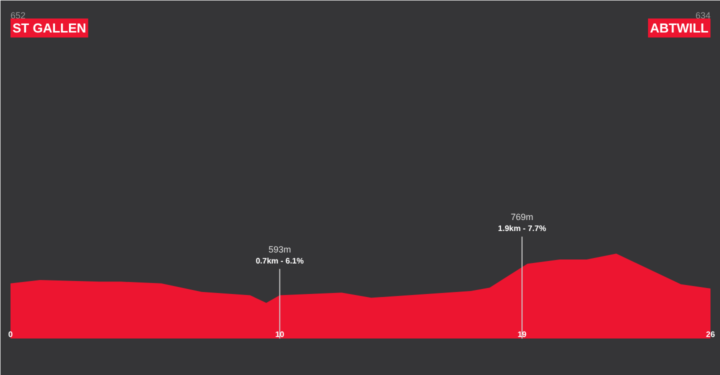  Describe the element at coordinates (279, 249) in the screenshot. I see `ref-line-label: 593m` at that location.